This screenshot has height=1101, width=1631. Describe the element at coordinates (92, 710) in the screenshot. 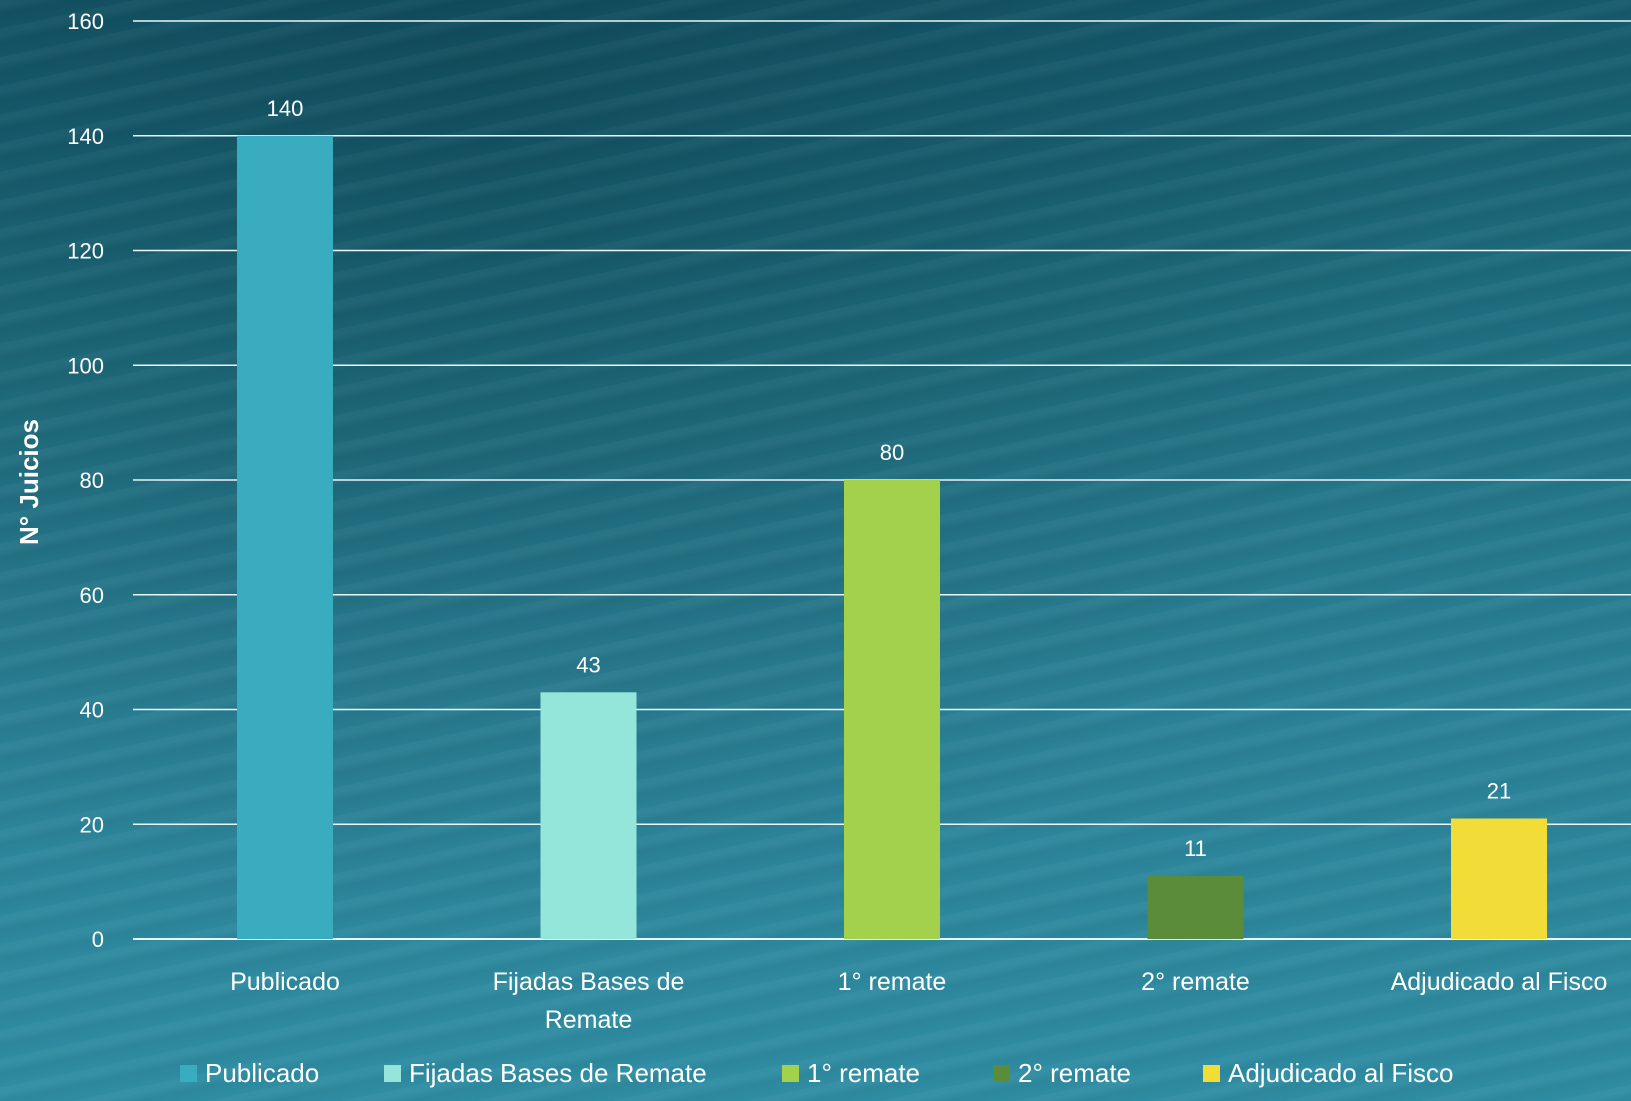

I see `y-tick-label: 40` at that location.